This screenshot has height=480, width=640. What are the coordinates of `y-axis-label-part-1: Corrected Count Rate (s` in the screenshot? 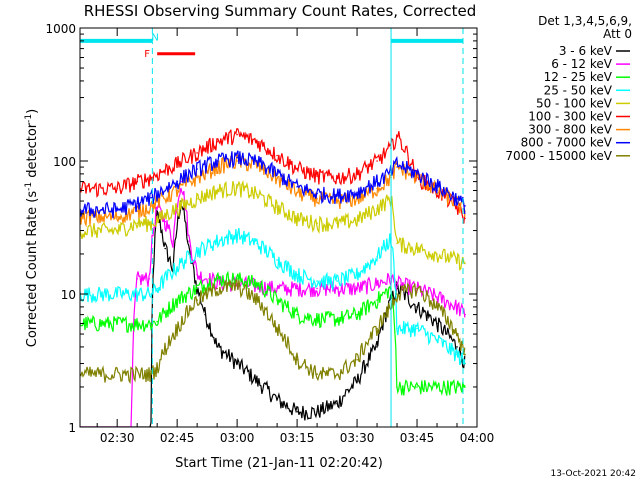 It's located at (32, 269).